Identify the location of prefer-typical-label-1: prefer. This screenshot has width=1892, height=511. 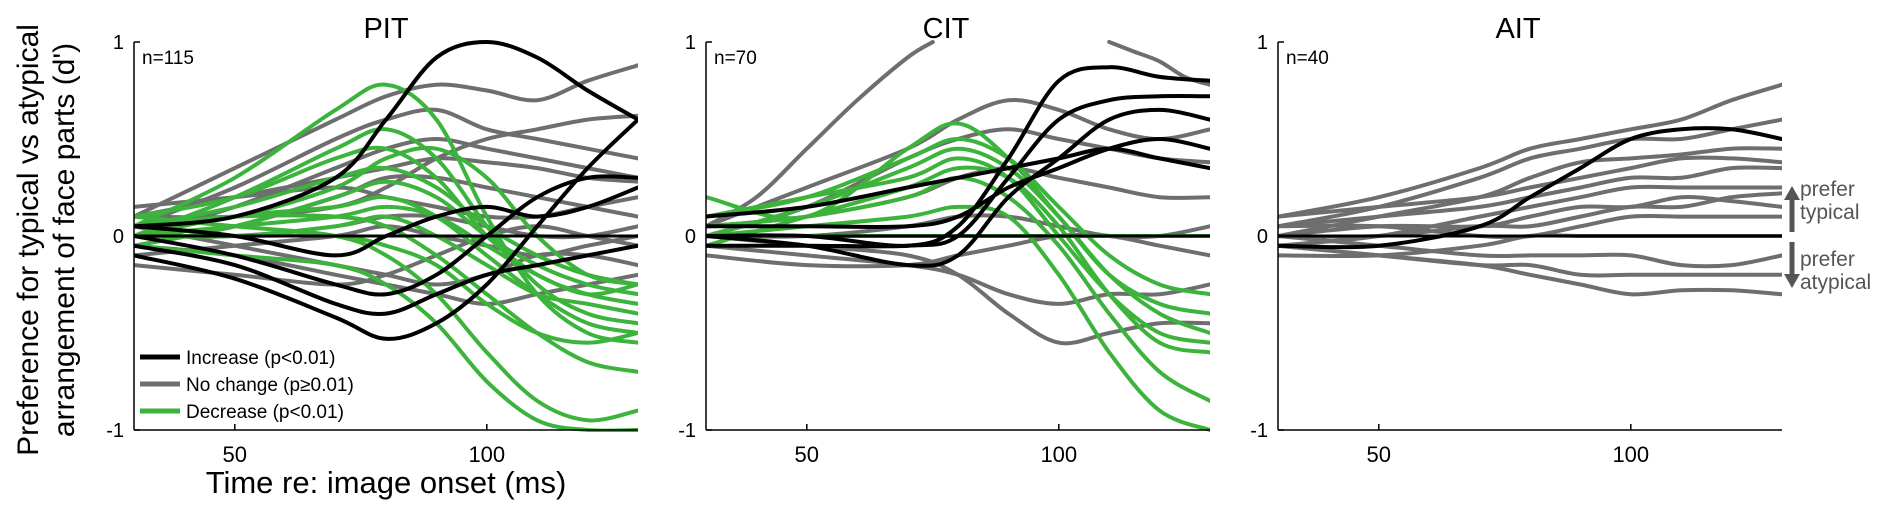
(1827, 189).